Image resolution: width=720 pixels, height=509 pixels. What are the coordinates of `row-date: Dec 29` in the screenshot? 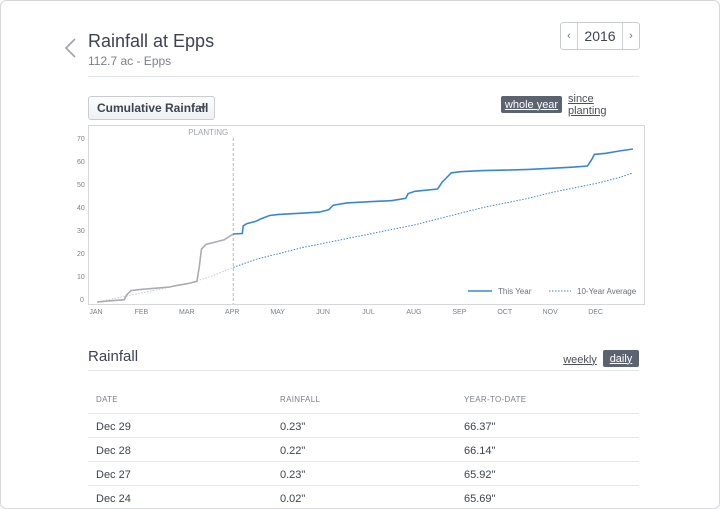 It's located at (113, 427).